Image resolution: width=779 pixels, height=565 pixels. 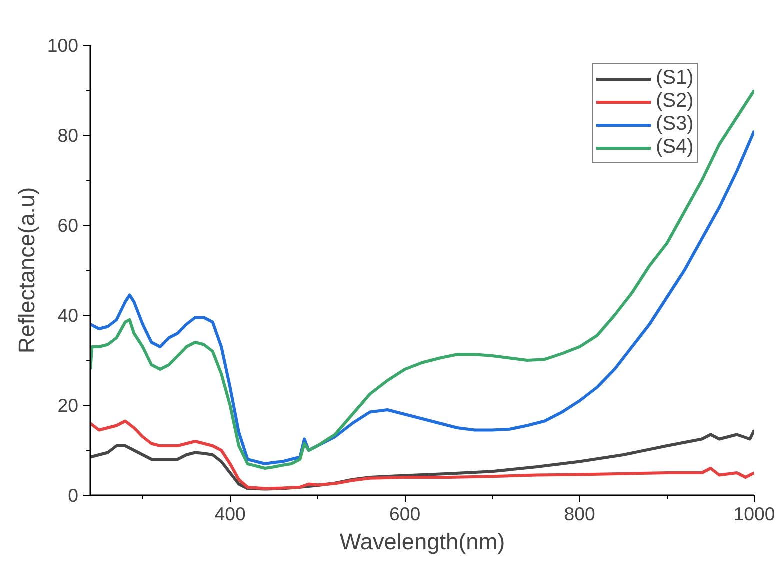 I want to click on x-tick-label: 800, so click(x=580, y=514).